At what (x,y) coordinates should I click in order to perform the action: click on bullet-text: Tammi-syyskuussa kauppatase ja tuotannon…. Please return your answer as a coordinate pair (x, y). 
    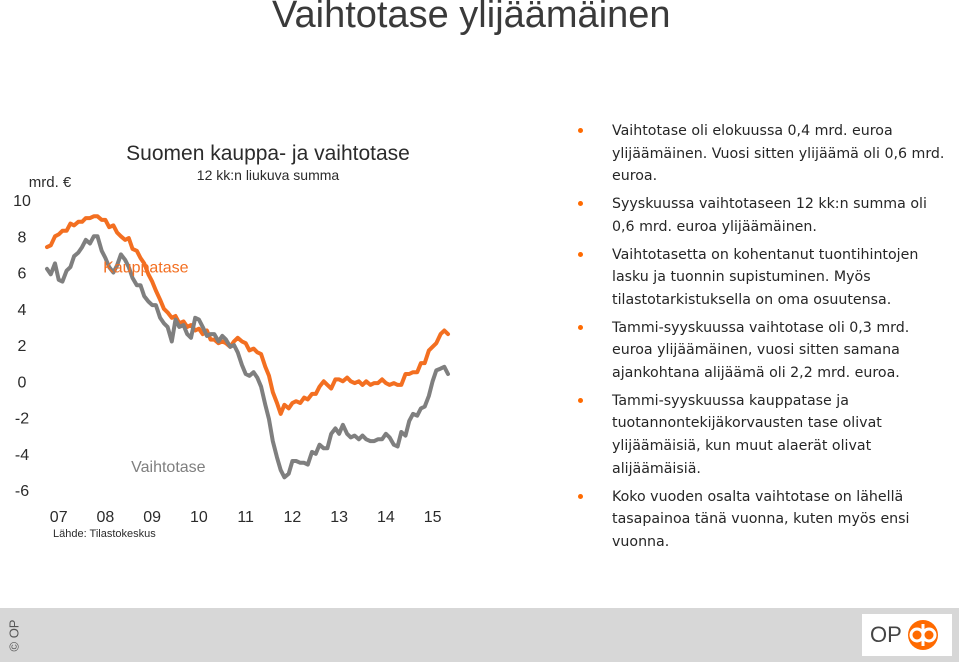
    Looking at the image, I should click on (747, 434).